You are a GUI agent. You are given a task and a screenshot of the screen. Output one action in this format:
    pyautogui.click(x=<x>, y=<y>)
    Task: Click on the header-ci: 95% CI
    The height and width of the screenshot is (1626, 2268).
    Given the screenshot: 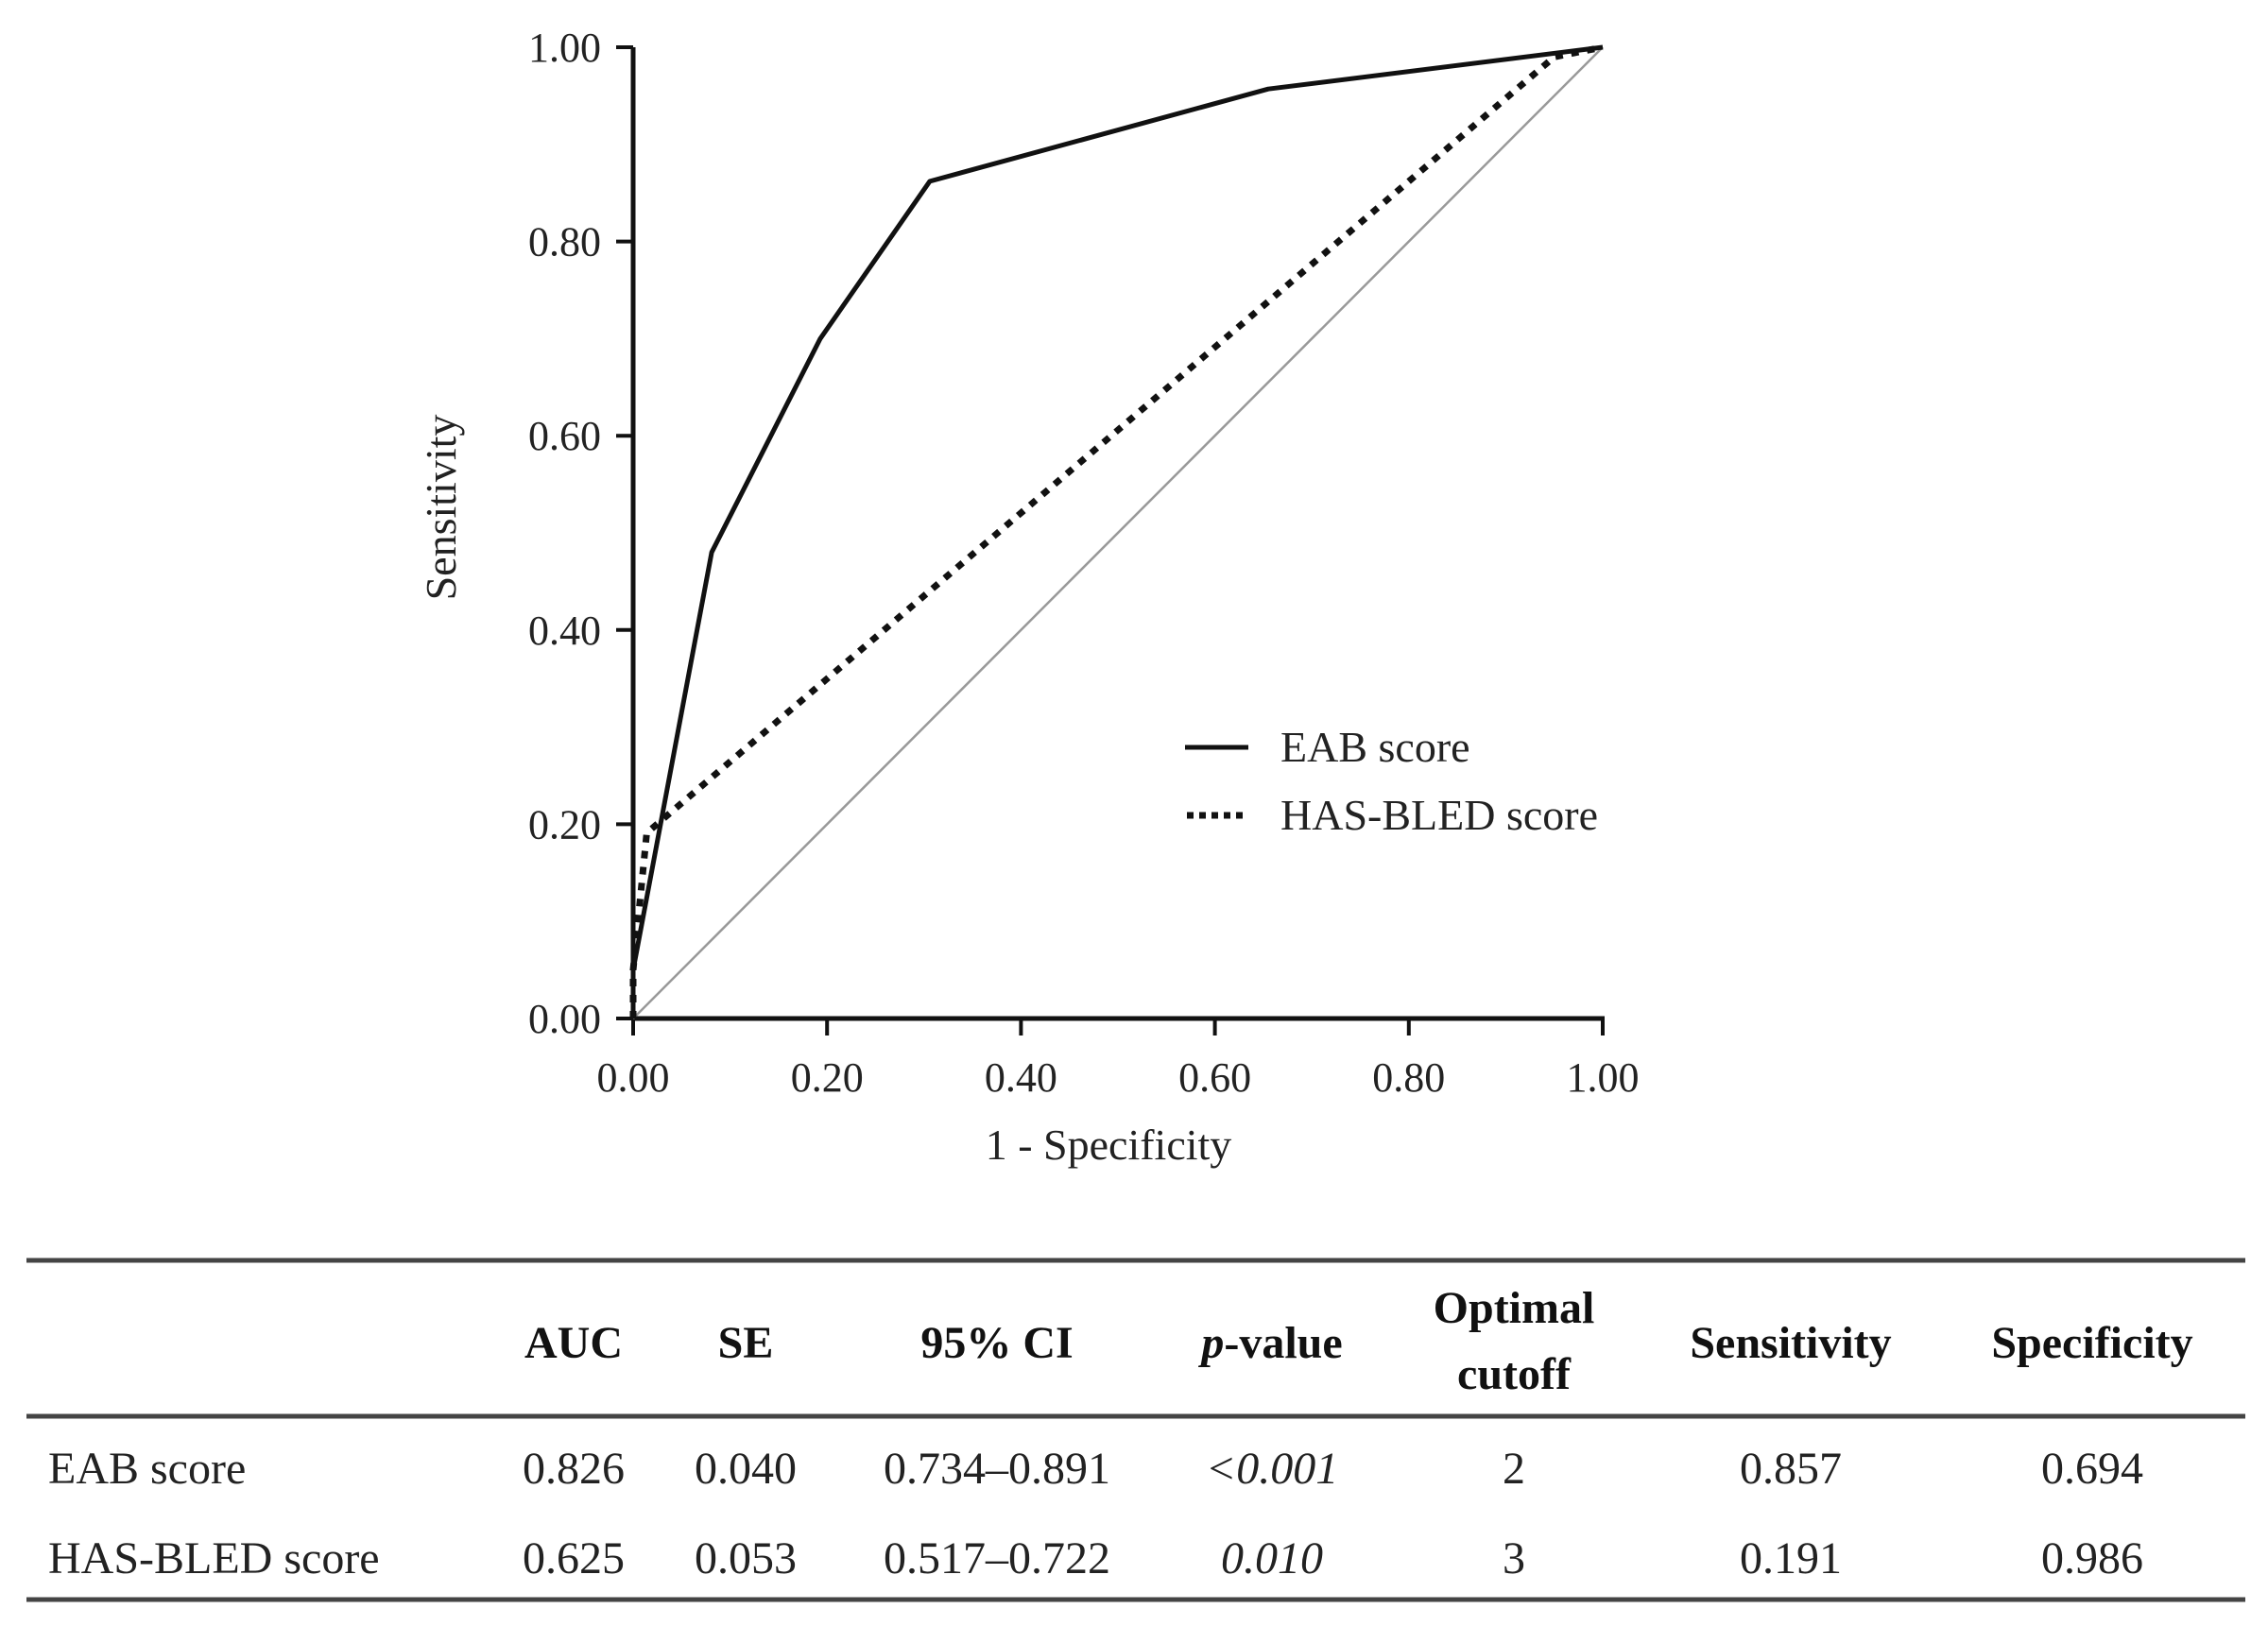 What is the action you would take?
    pyautogui.click(x=996, y=1343)
    